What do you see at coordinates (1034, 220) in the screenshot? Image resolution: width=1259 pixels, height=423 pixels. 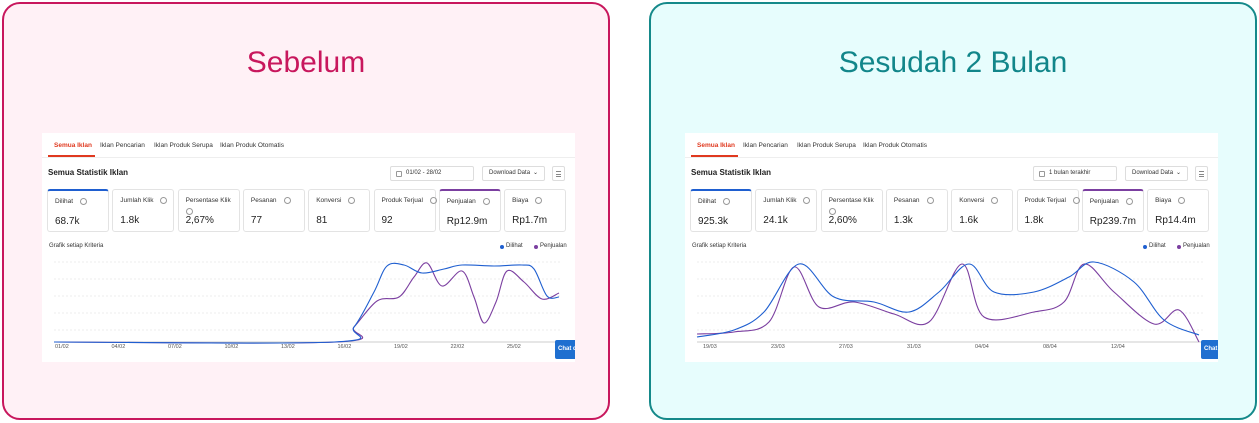 I see `metric-value: 1.8k` at bounding box center [1034, 220].